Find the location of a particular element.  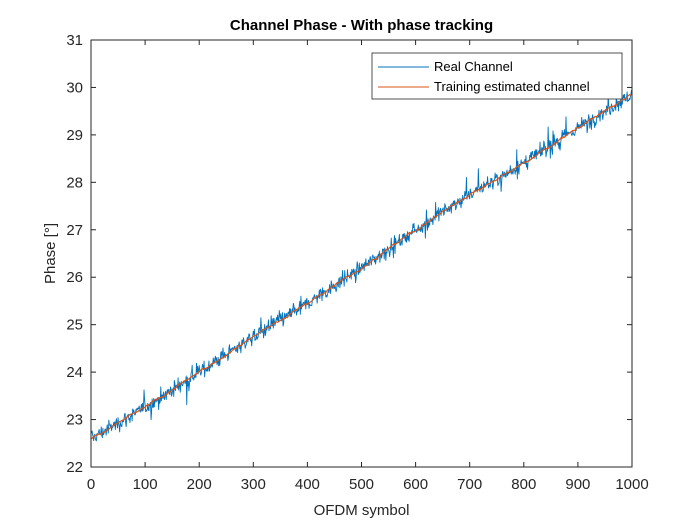

x-tick-label: 400 is located at coordinates (307, 484).